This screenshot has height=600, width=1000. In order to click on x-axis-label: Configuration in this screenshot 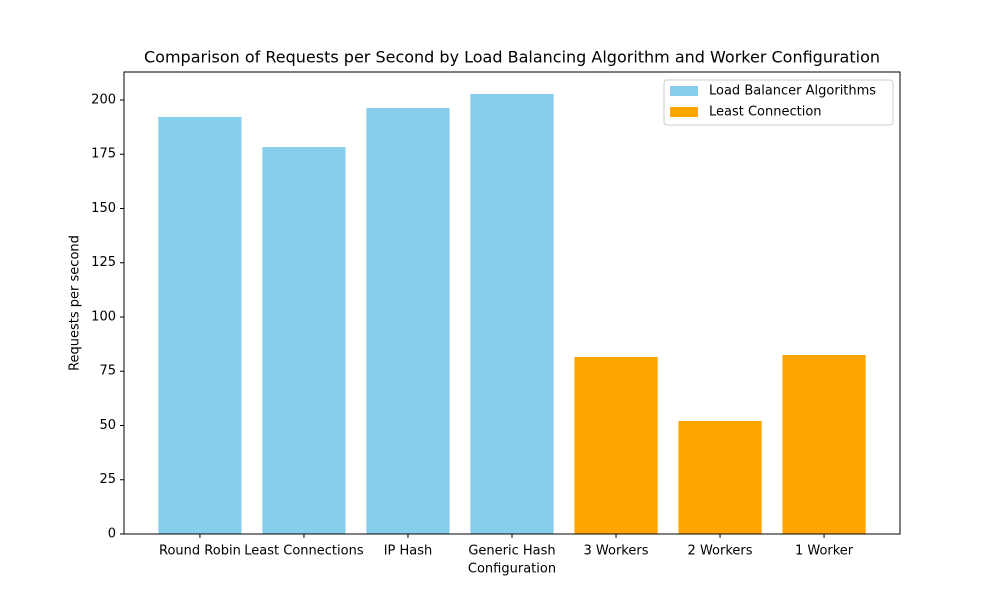, I will do `click(512, 569)`.